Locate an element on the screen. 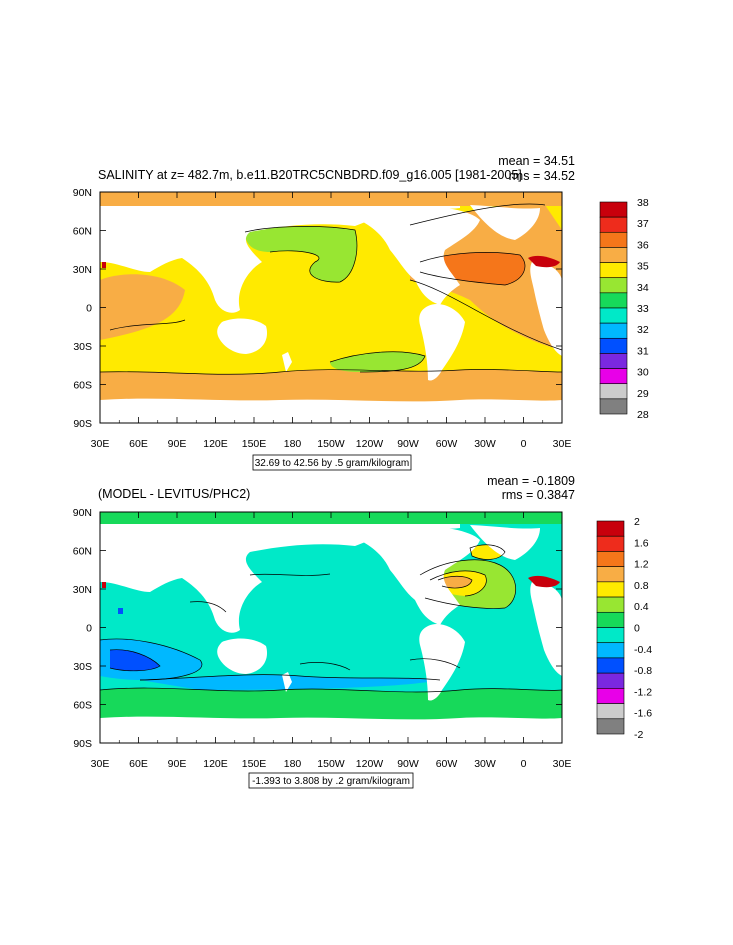 This screenshot has width=733, height=945. mean-label: mean = -0.1809 is located at coordinates (531, 481).